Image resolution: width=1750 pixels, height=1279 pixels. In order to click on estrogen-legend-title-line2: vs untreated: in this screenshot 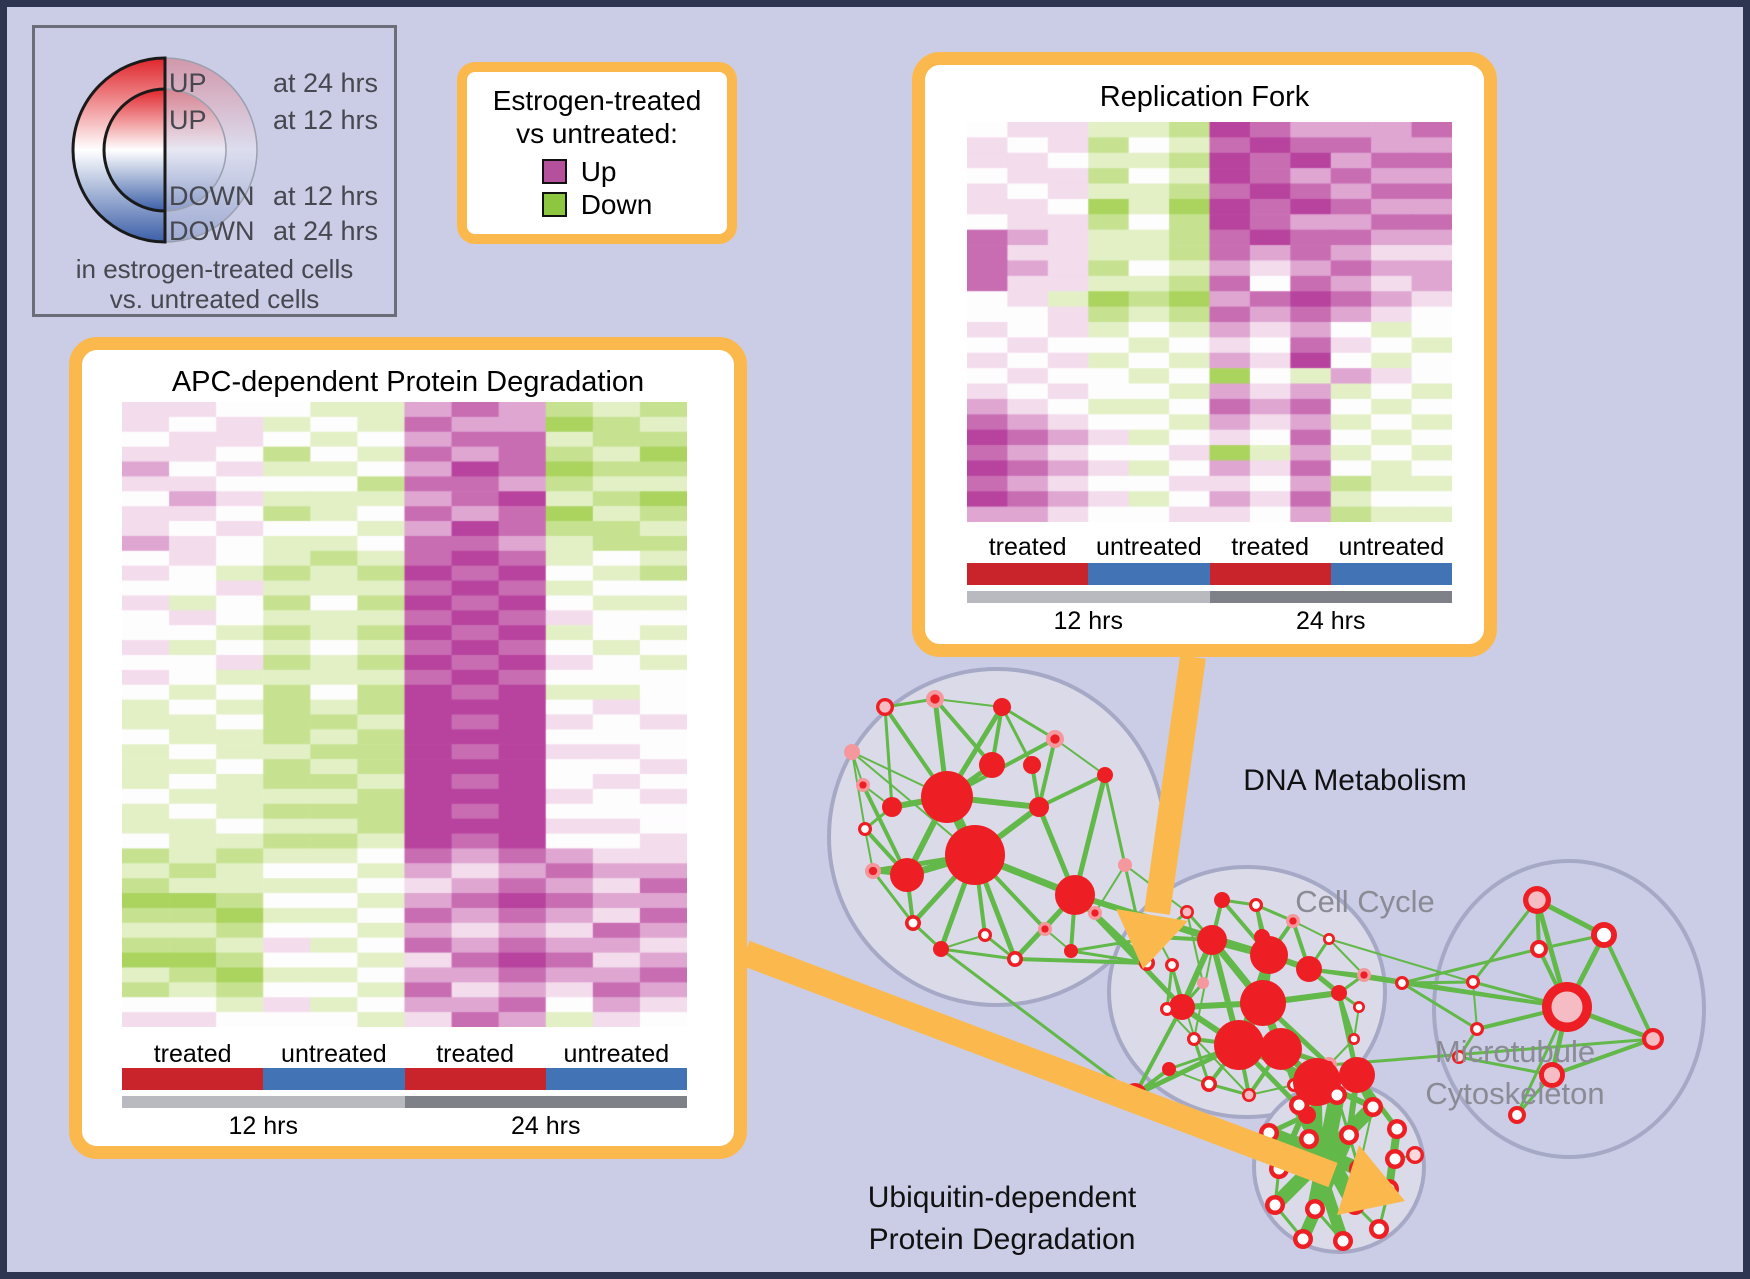, I will do `click(597, 133)`.